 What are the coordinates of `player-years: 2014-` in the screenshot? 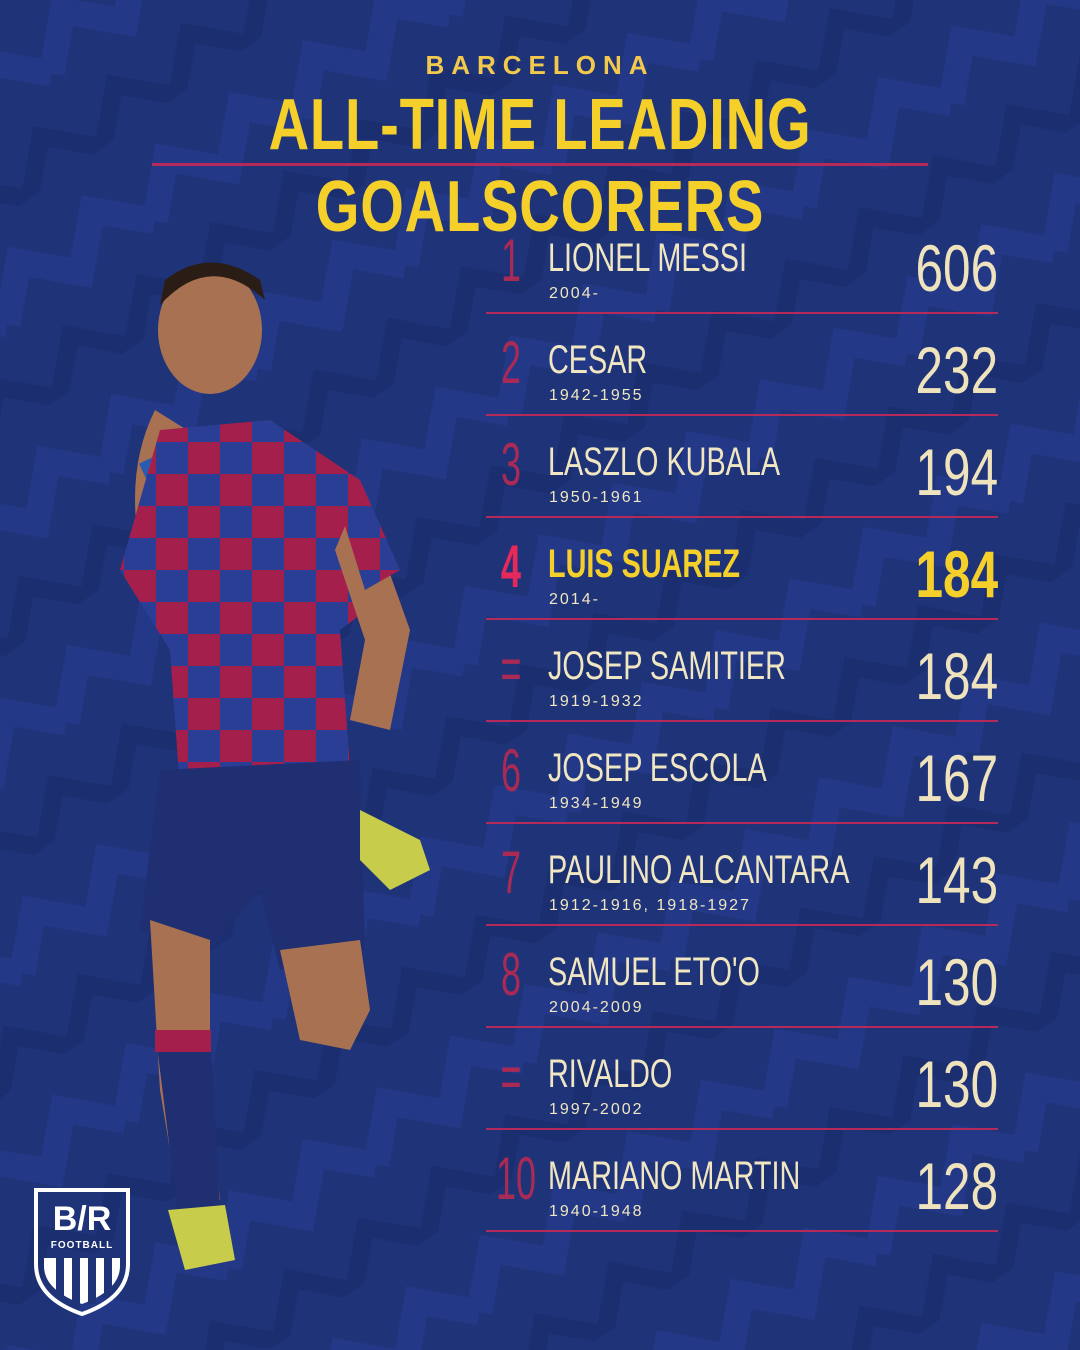 It's located at (574, 599).